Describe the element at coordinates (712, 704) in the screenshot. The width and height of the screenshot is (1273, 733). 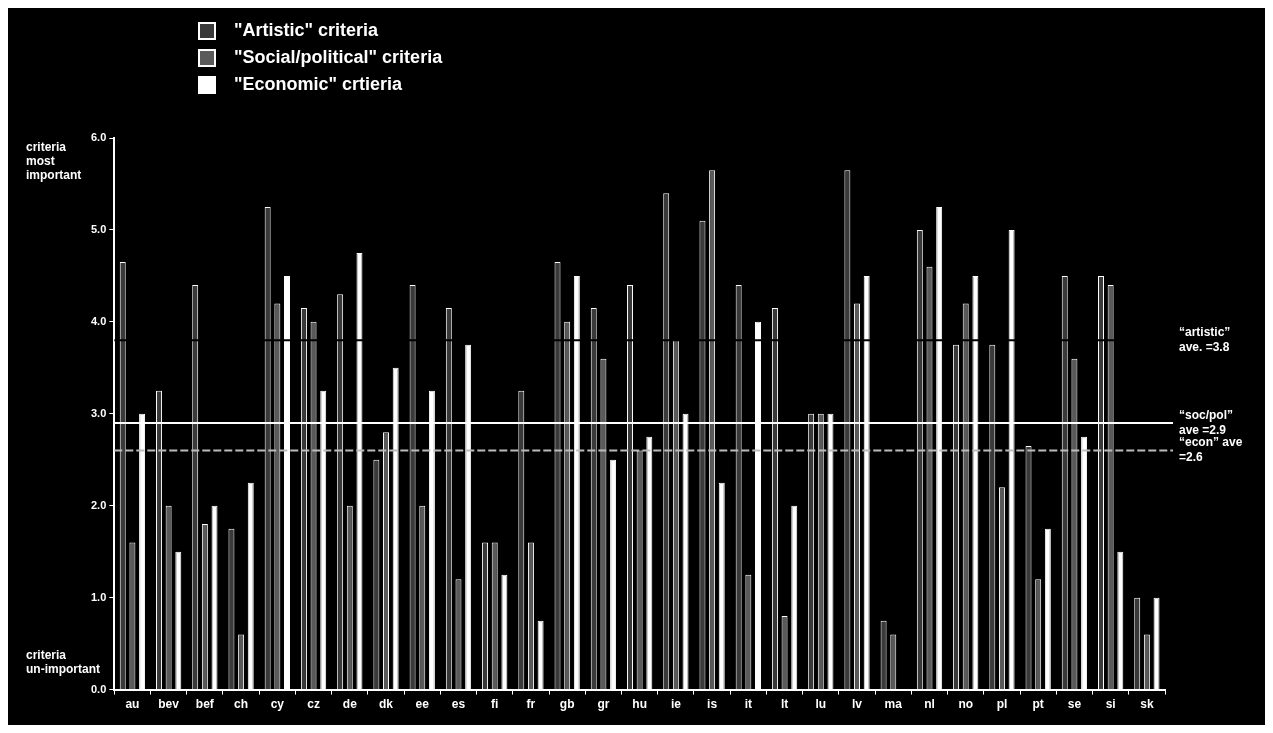
I see `x-tick-label: is` at that location.